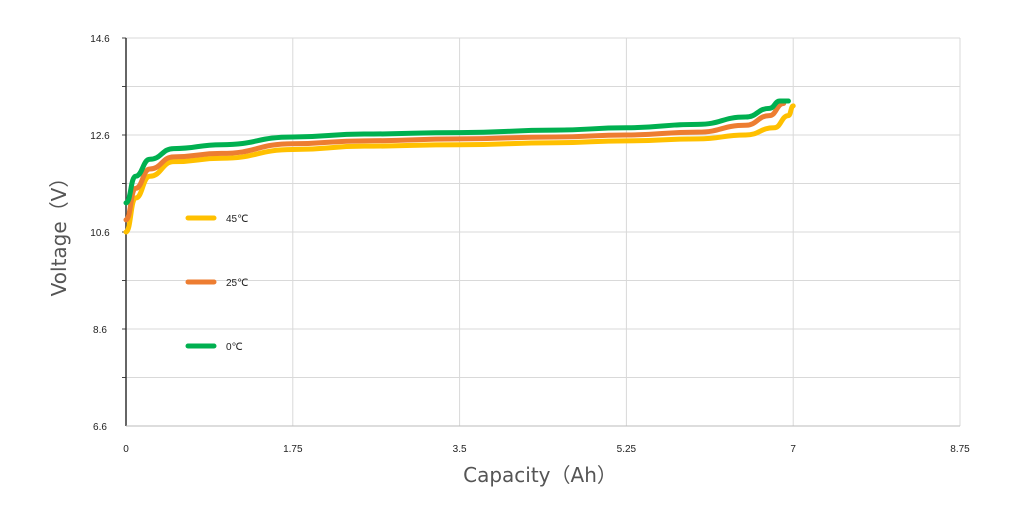  Describe the element at coordinates (293, 449) in the screenshot. I see `x-tick-label: 1.75` at that location.